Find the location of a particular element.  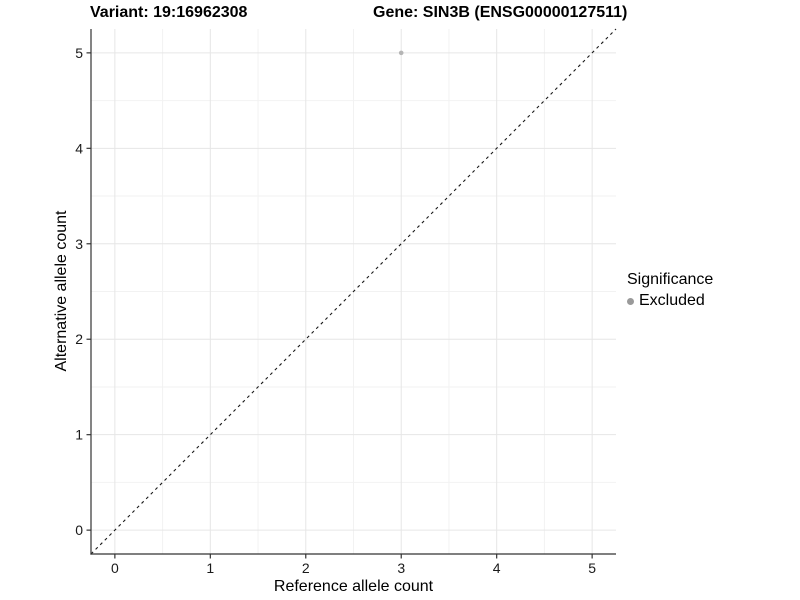

y-tick-label: 2 is located at coordinates (79, 339).